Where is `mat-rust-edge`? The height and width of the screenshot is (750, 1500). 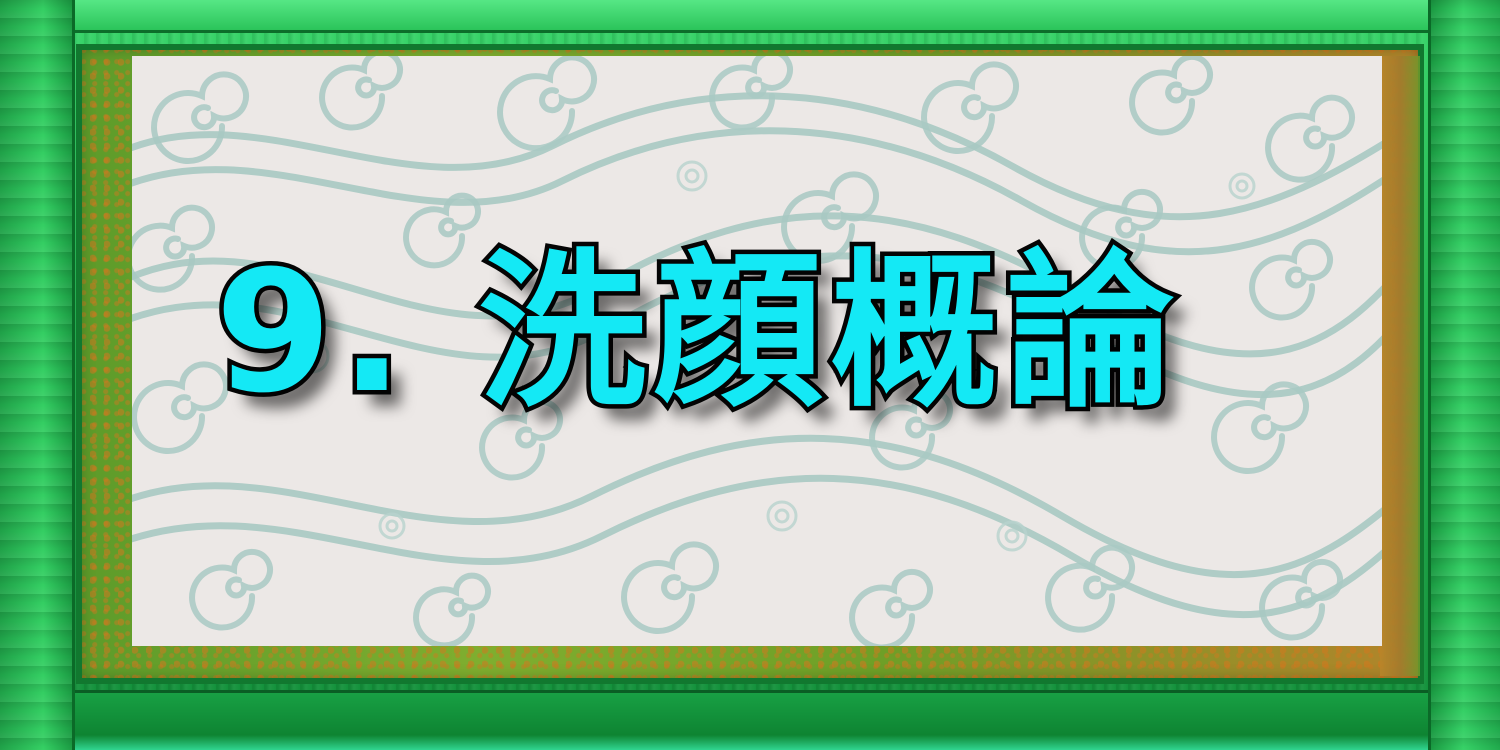 mat-rust-edge is located at coordinates (1400, 366).